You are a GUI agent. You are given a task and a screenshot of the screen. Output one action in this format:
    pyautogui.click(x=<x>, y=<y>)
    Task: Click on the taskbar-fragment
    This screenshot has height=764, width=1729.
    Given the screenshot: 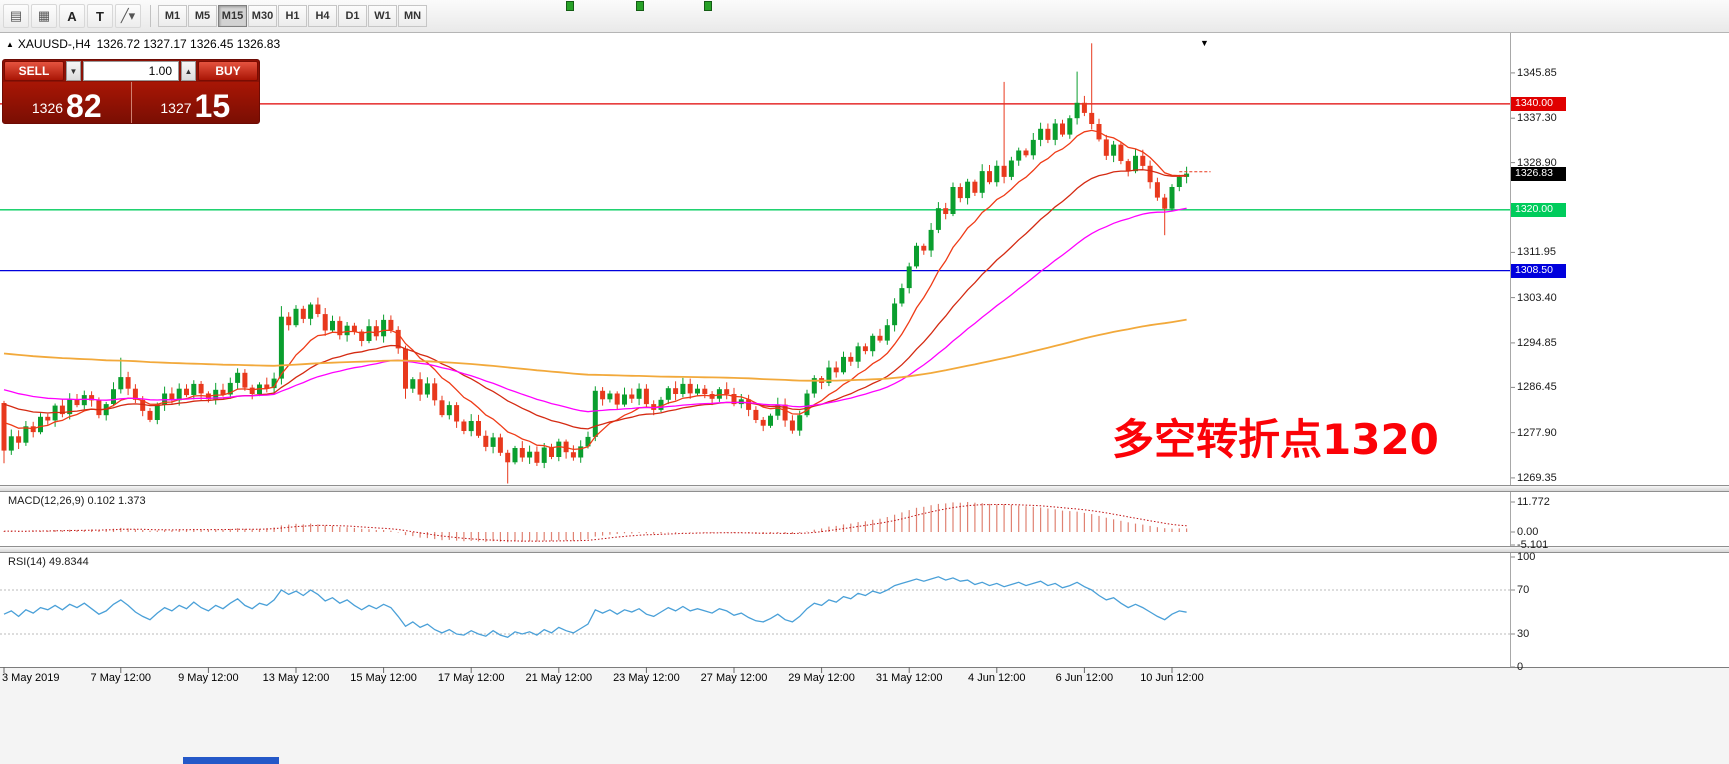 What is the action you would take?
    pyautogui.click(x=231, y=760)
    